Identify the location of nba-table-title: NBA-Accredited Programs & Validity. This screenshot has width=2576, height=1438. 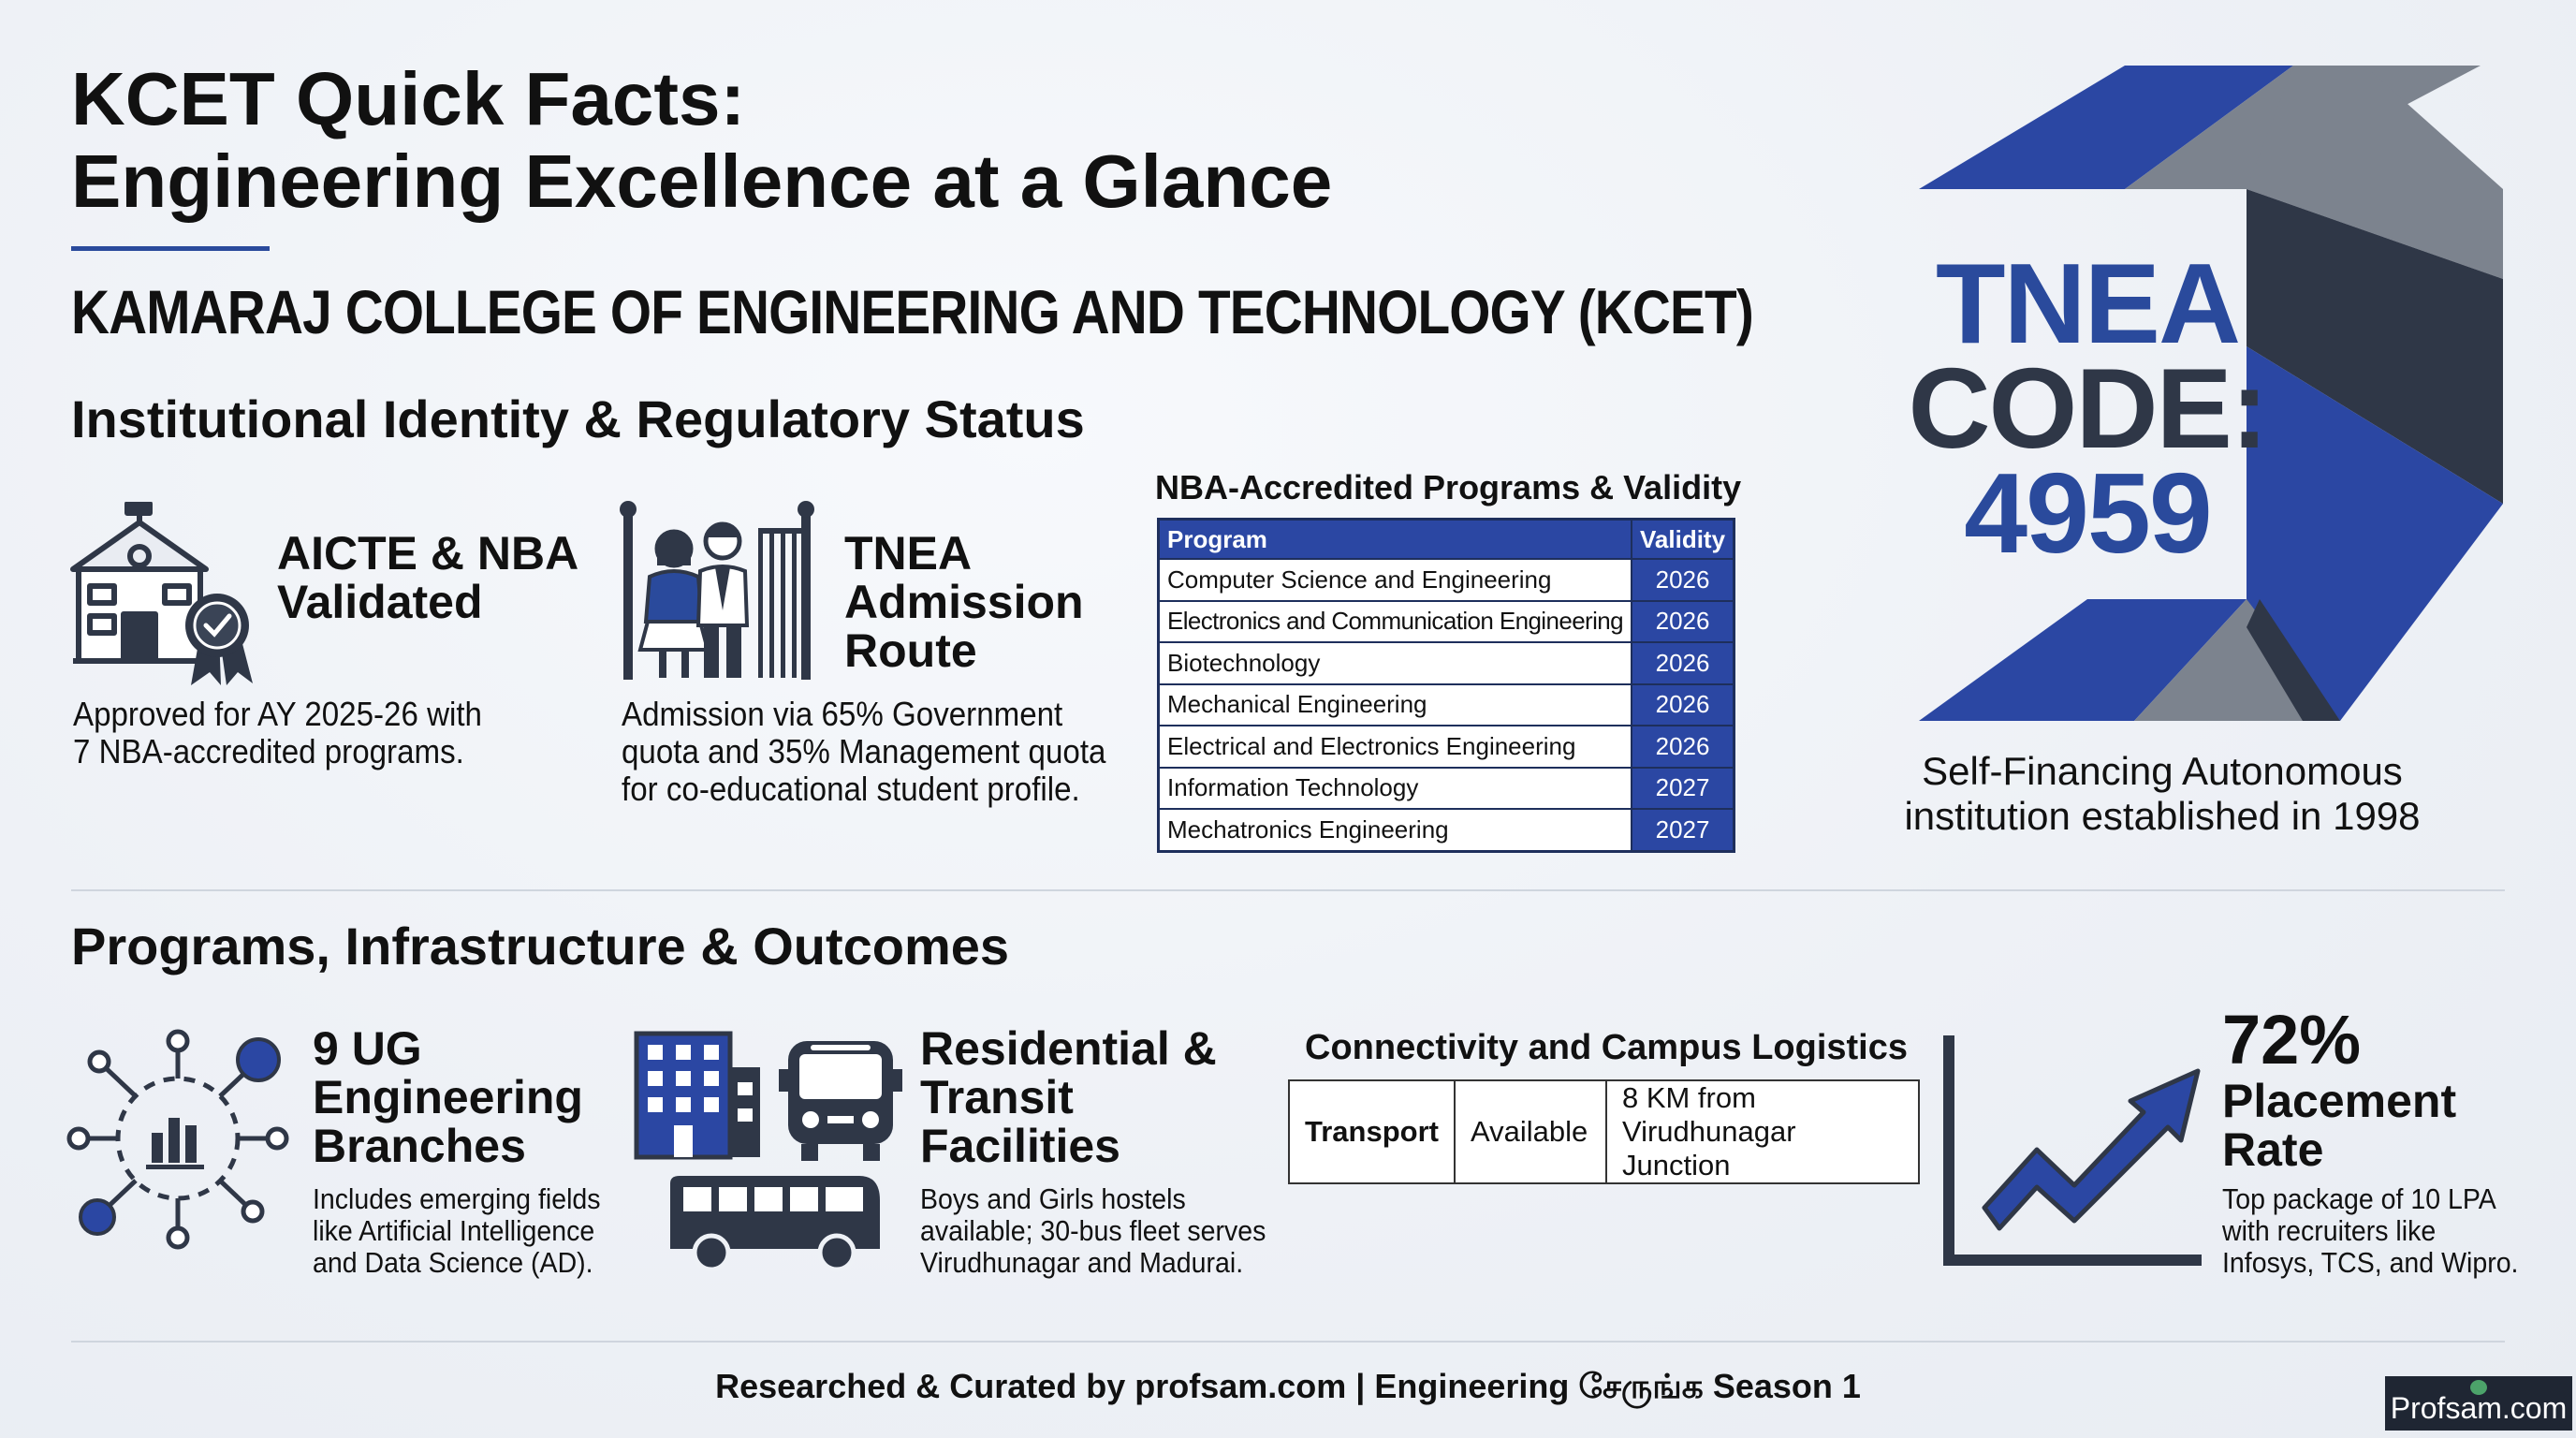
(1448, 487).